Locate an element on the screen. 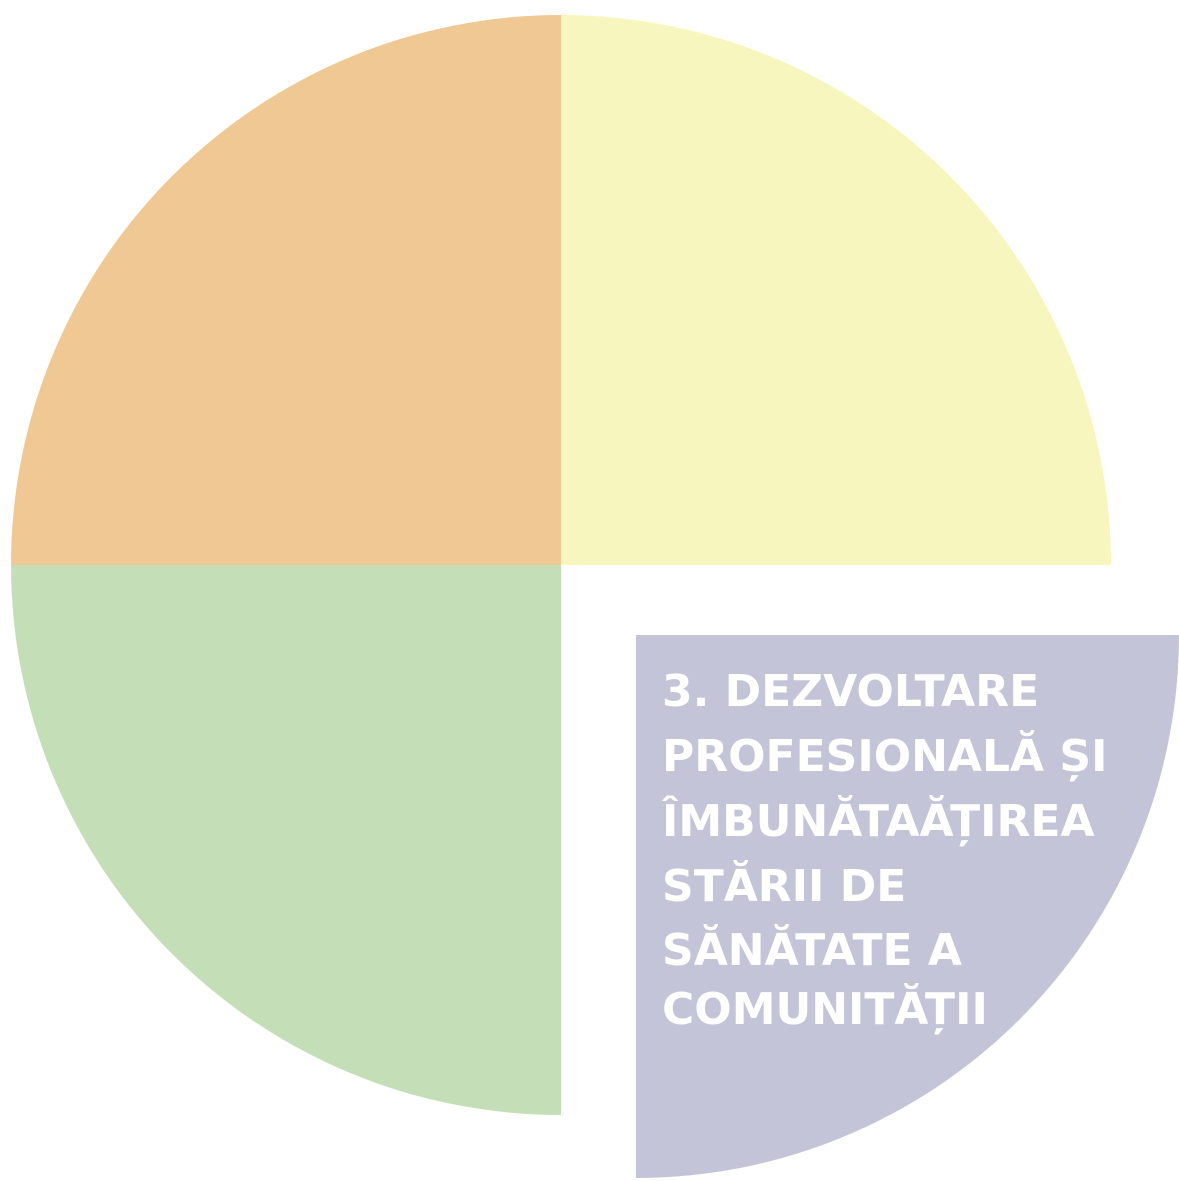 Image resolution: width=1179 pixels, height=1181 pixels. label-line-4: STĂRII DE is located at coordinates (784, 885).